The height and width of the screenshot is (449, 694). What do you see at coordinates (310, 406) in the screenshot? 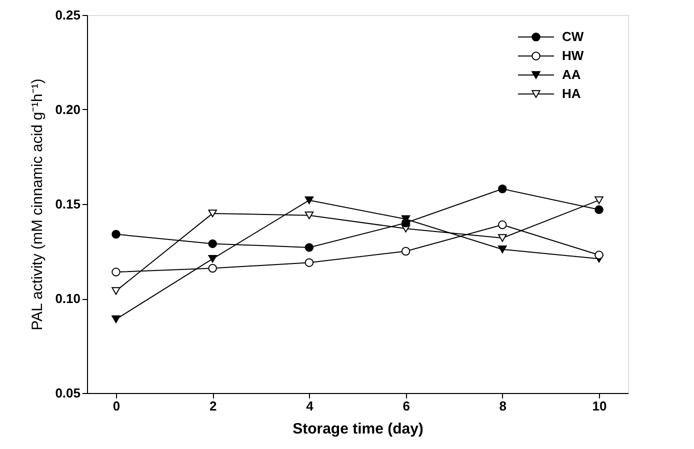
I see `x-tick-label: 4` at bounding box center [310, 406].